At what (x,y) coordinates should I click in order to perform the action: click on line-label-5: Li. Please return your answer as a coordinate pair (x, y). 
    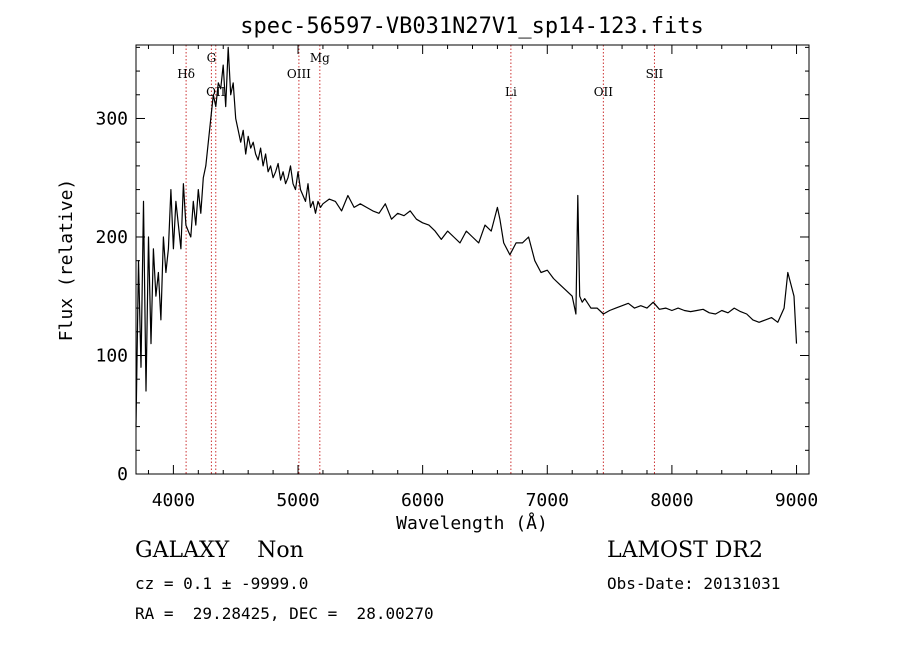
    Looking at the image, I should click on (511, 92).